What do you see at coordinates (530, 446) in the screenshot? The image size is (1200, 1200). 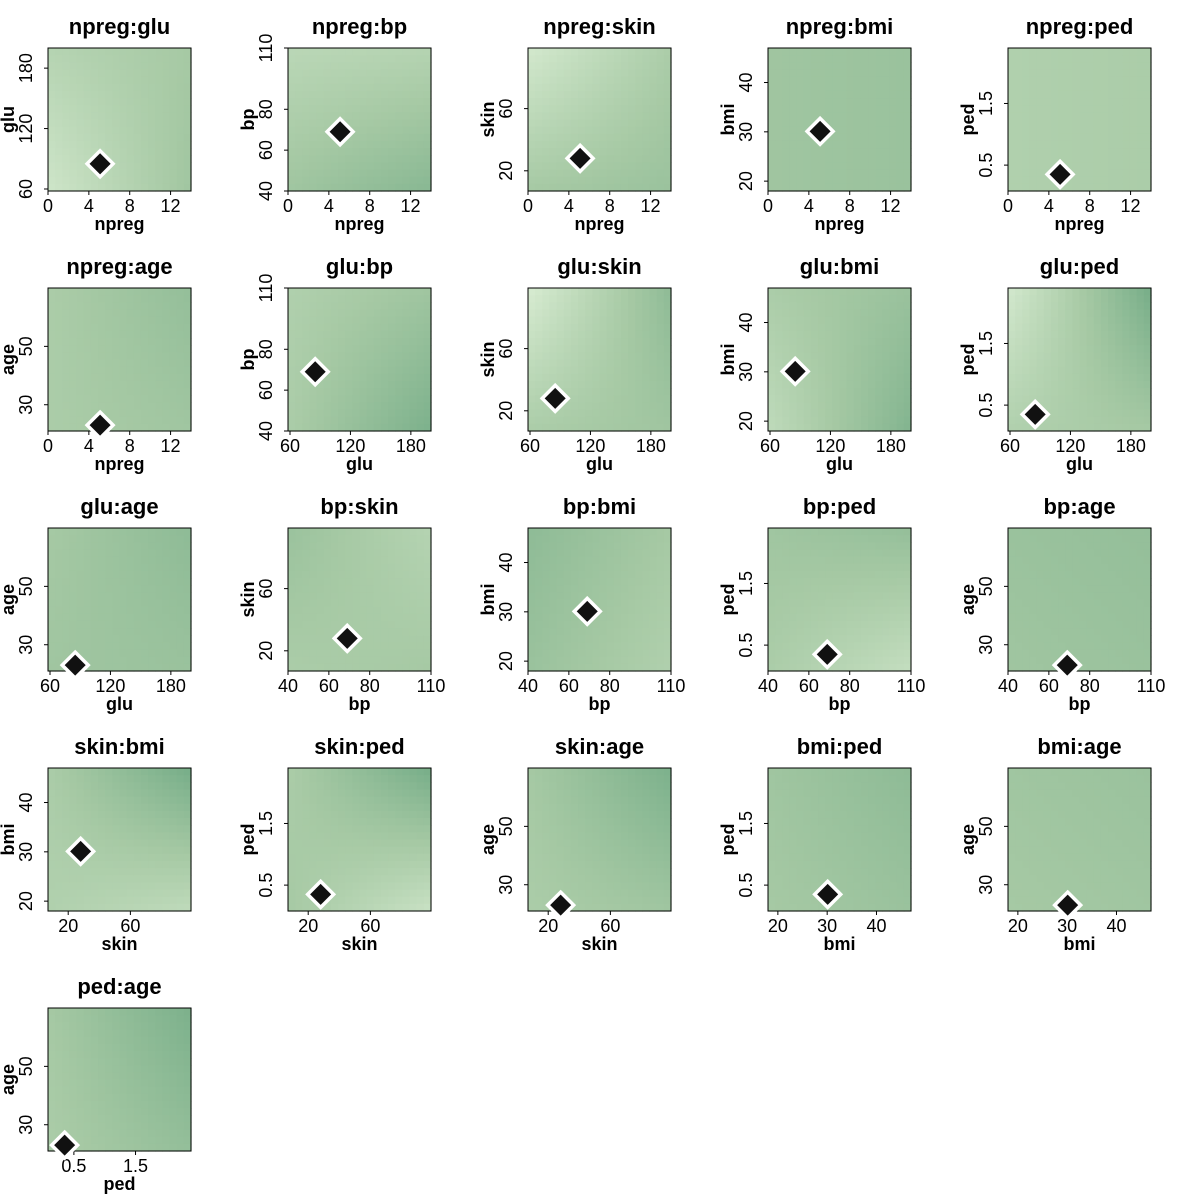 I see `x-tick-label: 60` at bounding box center [530, 446].